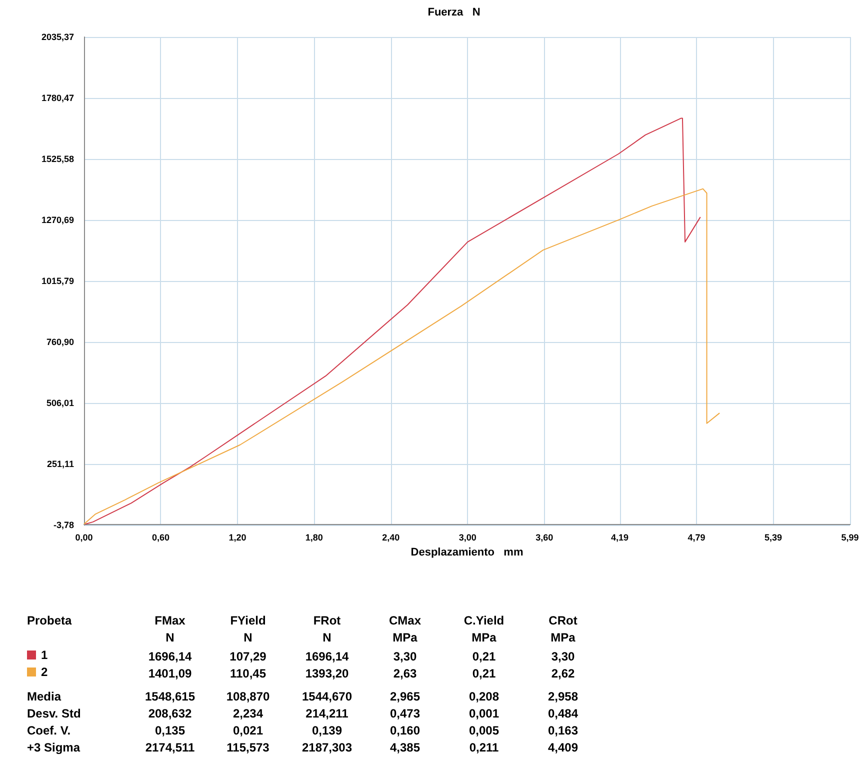  Describe the element at coordinates (773, 537) in the screenshot. I see `x-tick-label: 5,39` at that location.